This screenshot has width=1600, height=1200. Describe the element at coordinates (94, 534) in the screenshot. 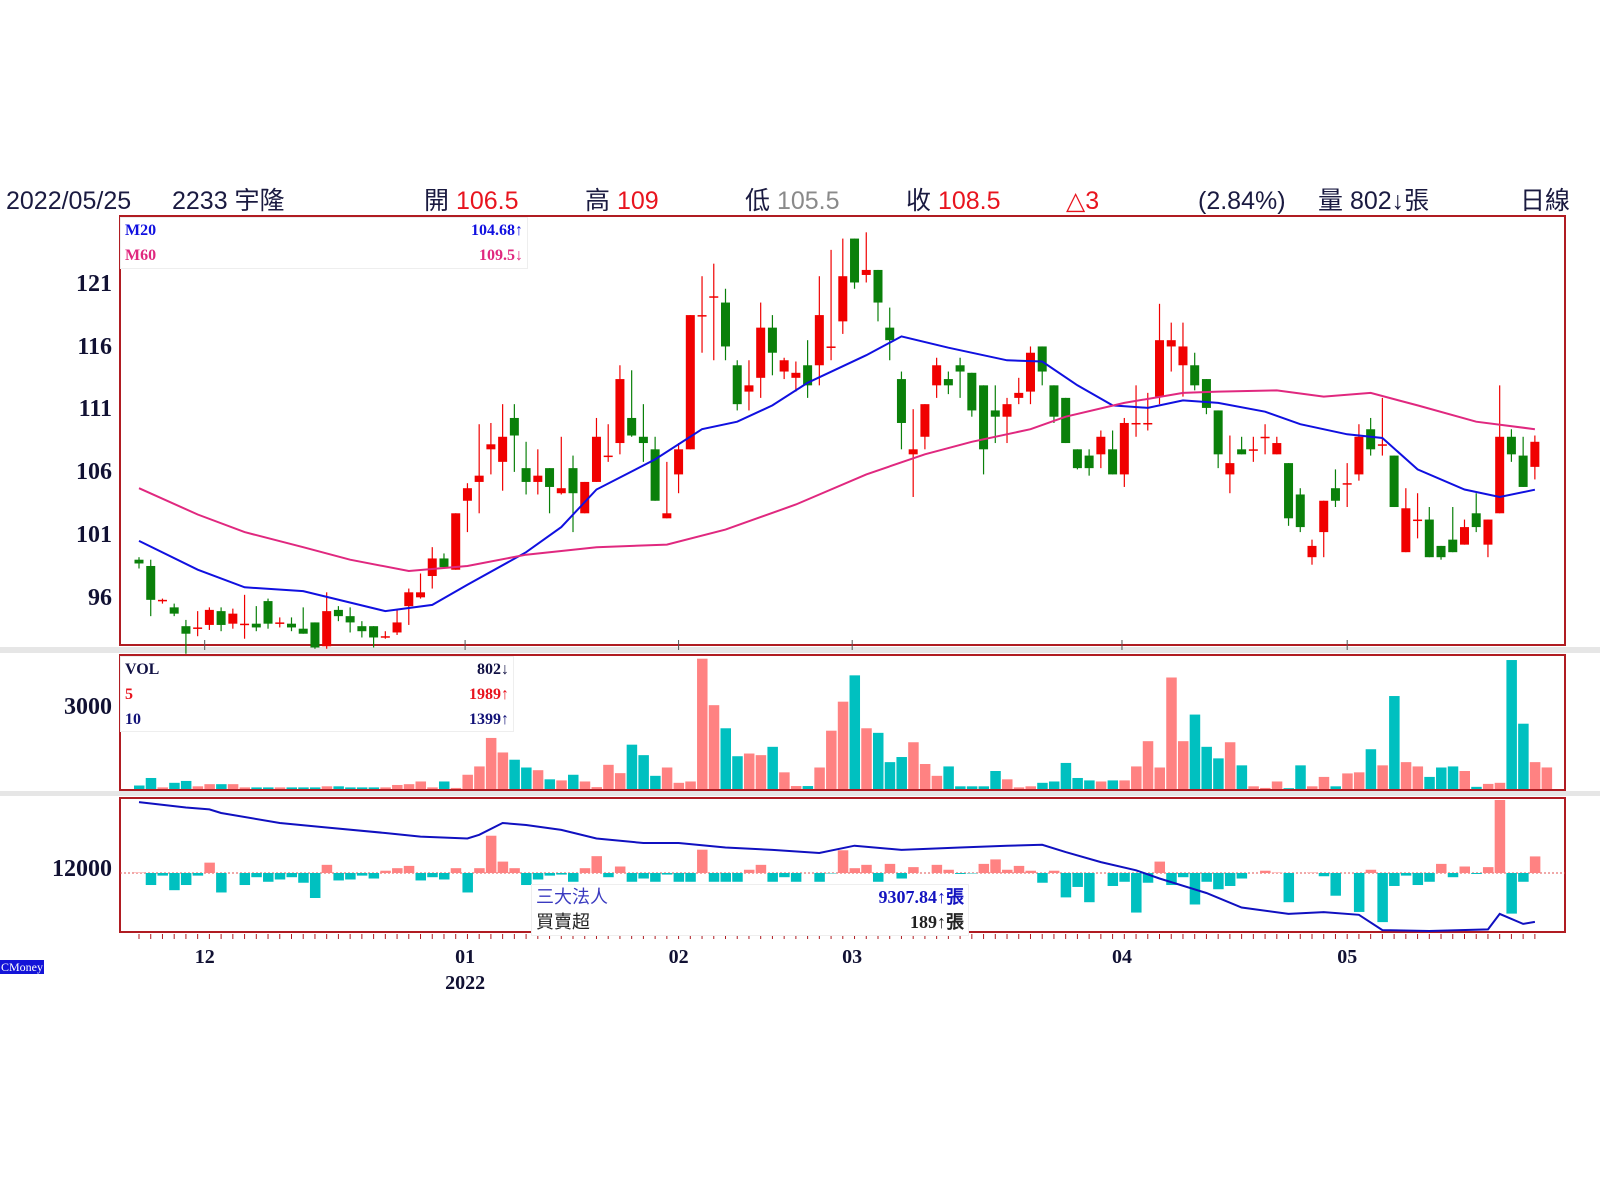

I see `price-axis-label: 101` at that location.